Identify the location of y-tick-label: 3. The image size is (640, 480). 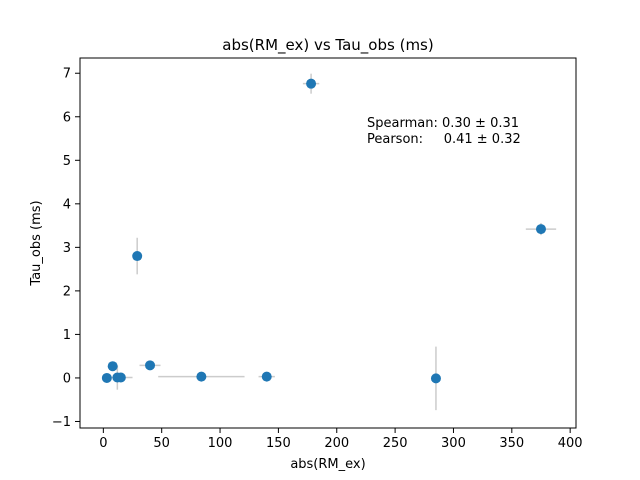
(67, 248).